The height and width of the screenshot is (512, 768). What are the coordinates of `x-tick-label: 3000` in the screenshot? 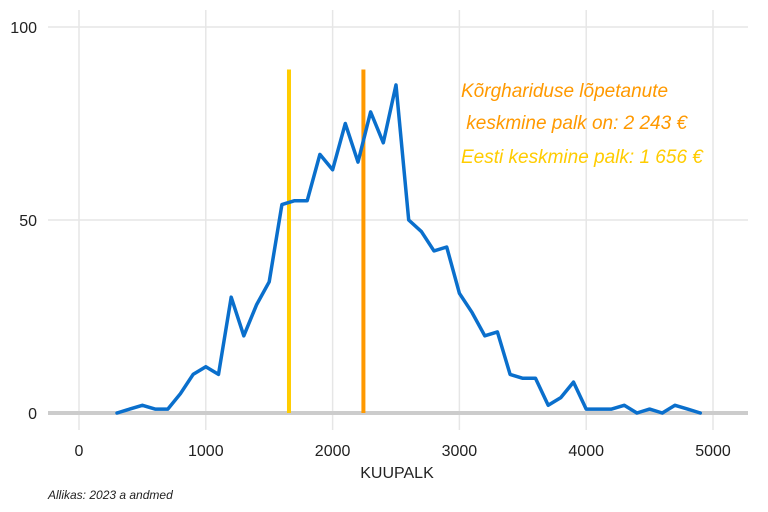 It's located at (460, 451).